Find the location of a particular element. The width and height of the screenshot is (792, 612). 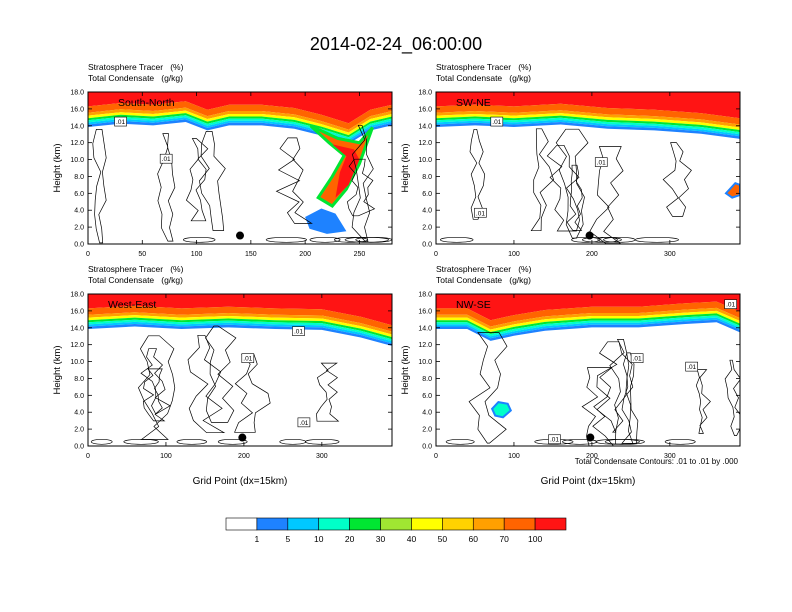

tracer-intrusion-core is located at coordinates (346, 171).